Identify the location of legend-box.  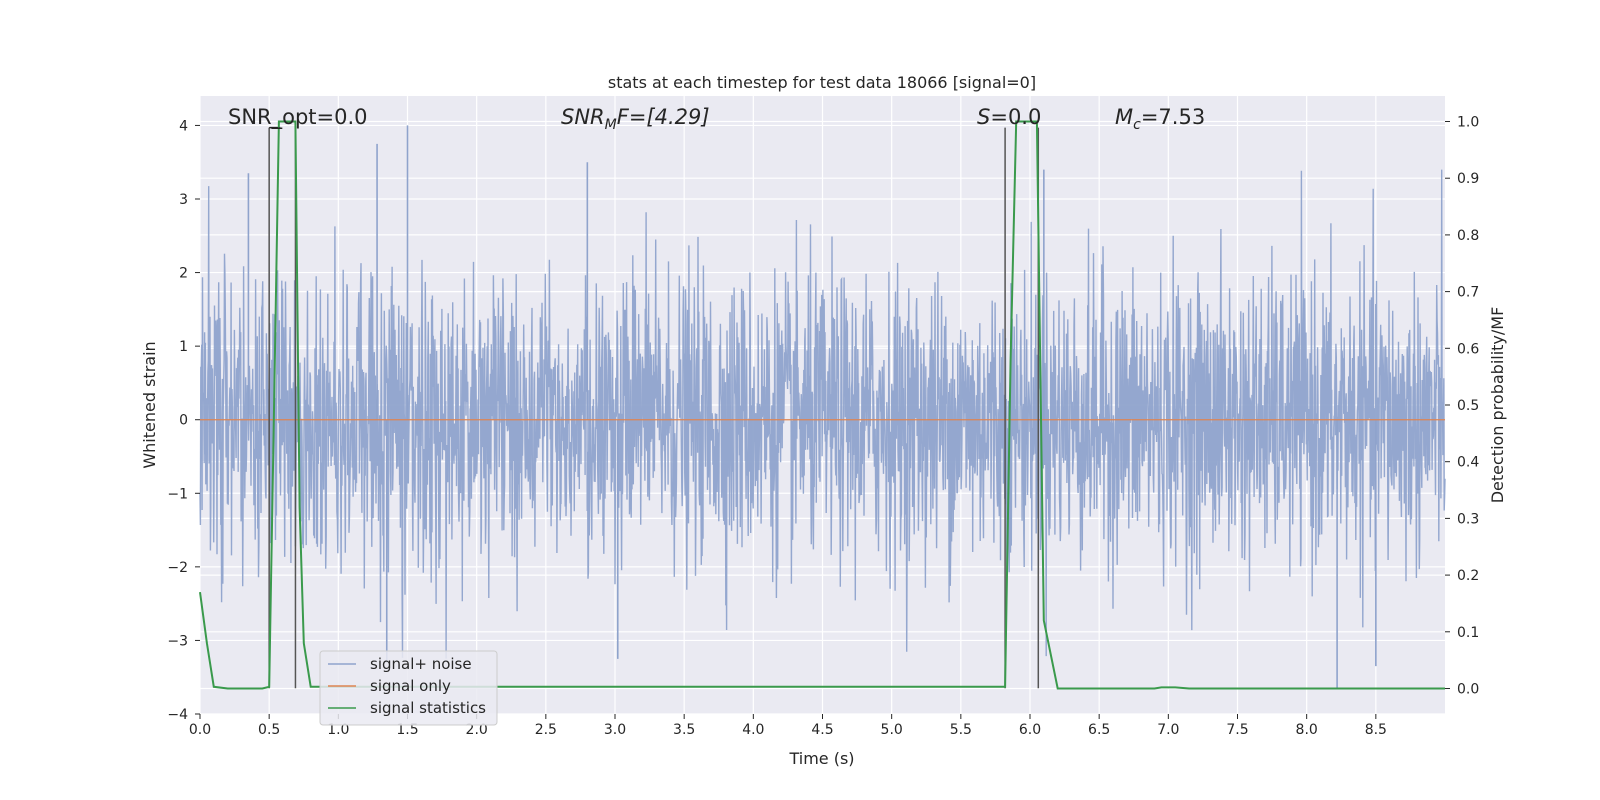
(408, 688).